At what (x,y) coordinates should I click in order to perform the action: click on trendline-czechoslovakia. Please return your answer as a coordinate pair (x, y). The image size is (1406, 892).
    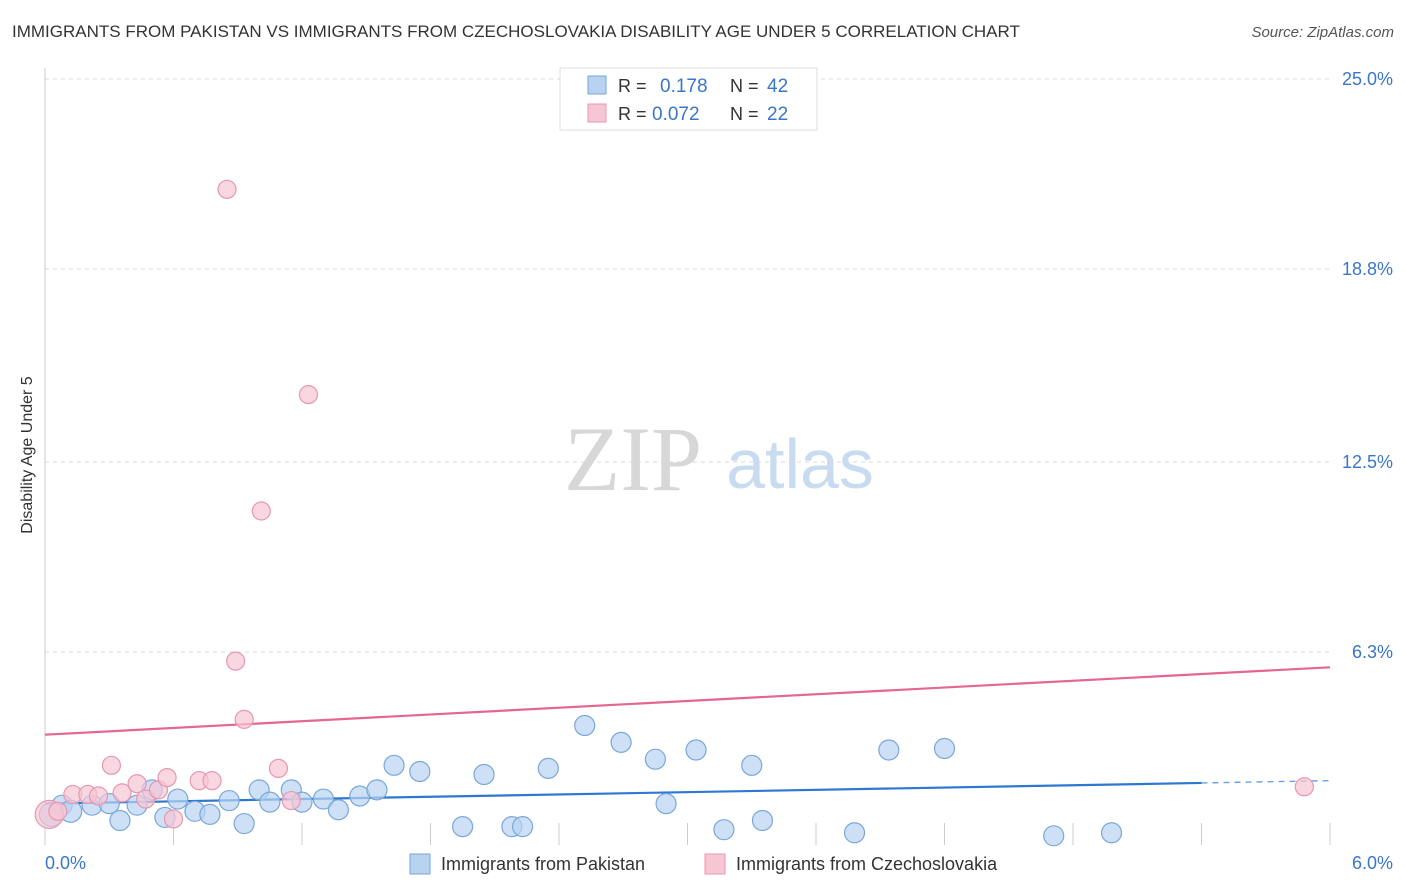
    Looking at the image, I should click on (687, 701).